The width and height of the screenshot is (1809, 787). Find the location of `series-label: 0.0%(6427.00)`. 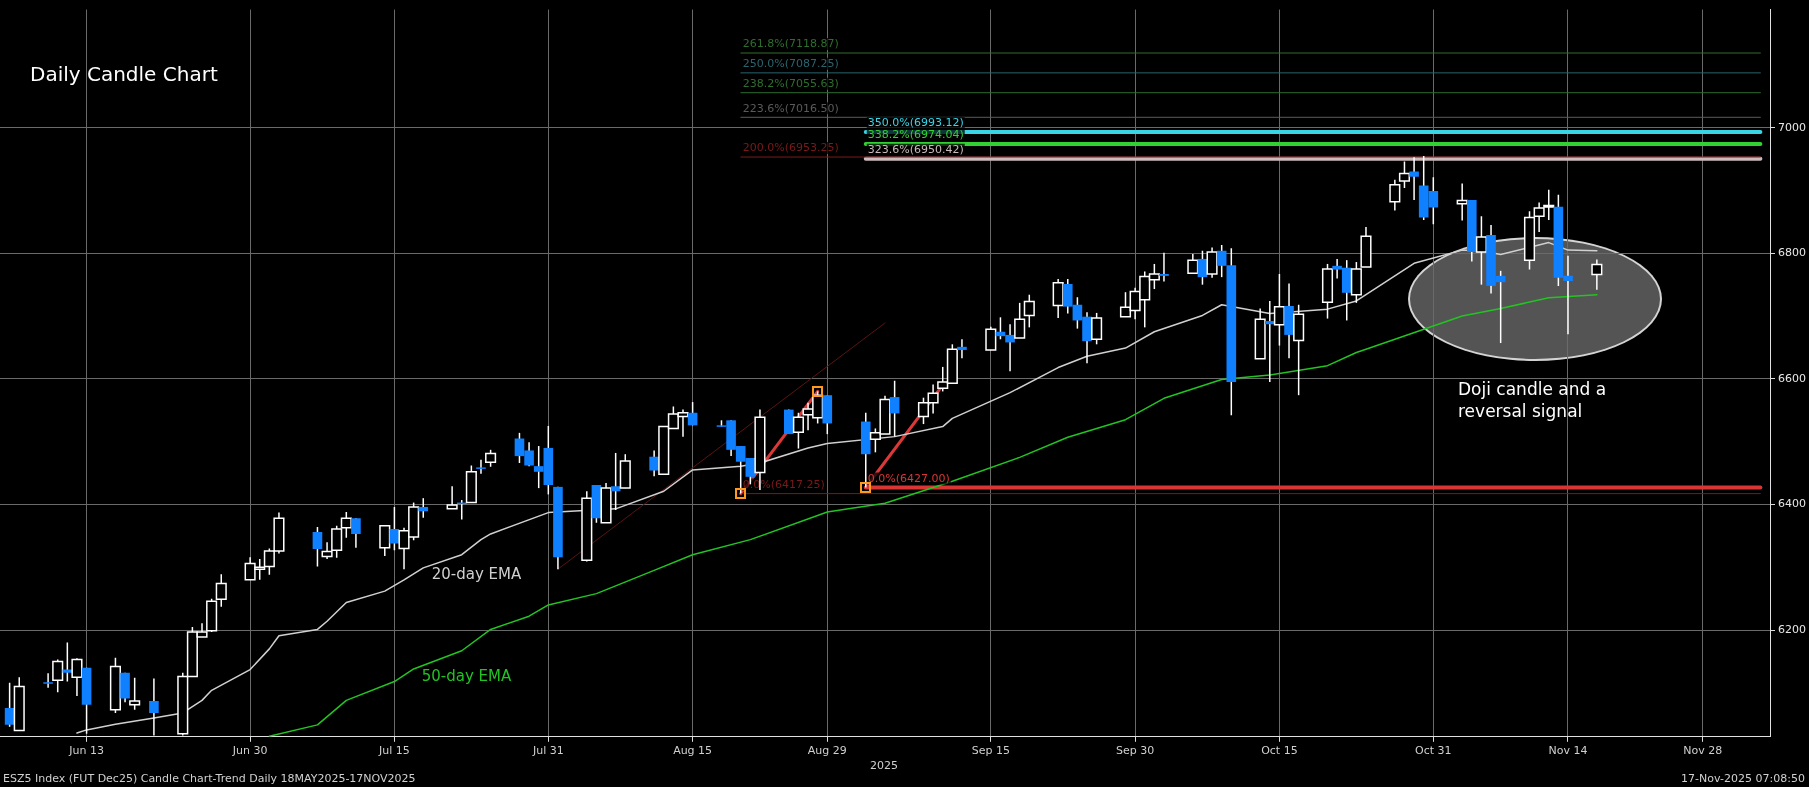

series-label: 0.0%(6427.00) is located at coordinates (908, 478).